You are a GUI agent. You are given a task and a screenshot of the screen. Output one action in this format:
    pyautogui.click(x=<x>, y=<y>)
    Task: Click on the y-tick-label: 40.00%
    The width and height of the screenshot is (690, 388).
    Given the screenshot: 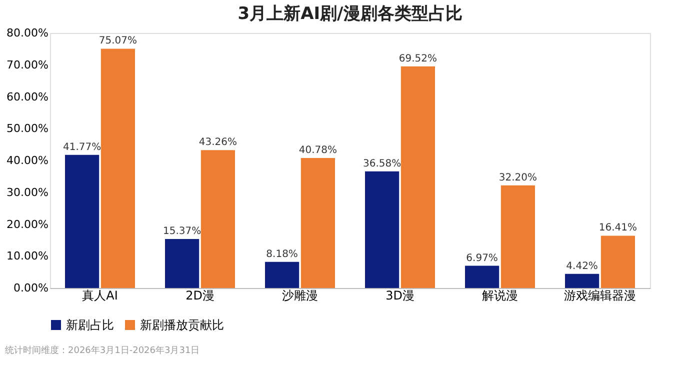 What is the action you would take?
    pyautogui.click(x=27, y=160)
    